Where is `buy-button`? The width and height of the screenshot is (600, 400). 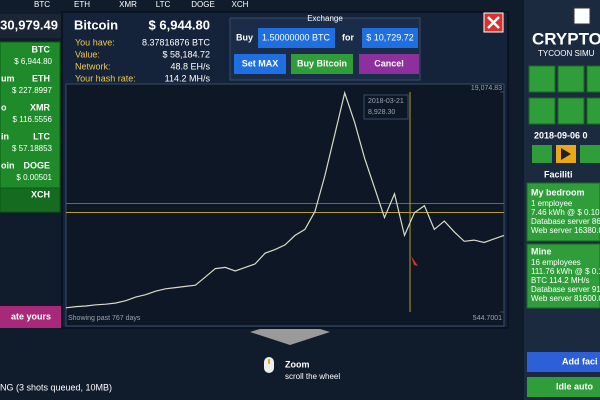 buy-button is located at coordinates (322, 64).